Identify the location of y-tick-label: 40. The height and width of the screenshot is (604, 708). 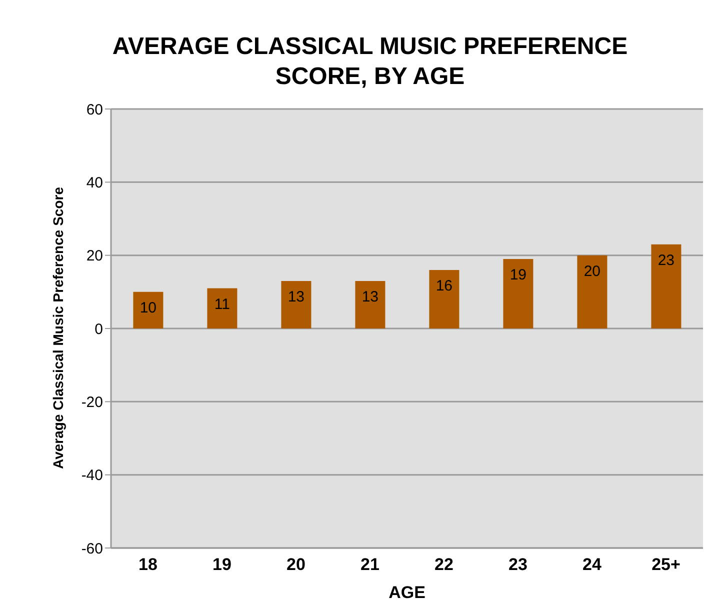
(94, 183).